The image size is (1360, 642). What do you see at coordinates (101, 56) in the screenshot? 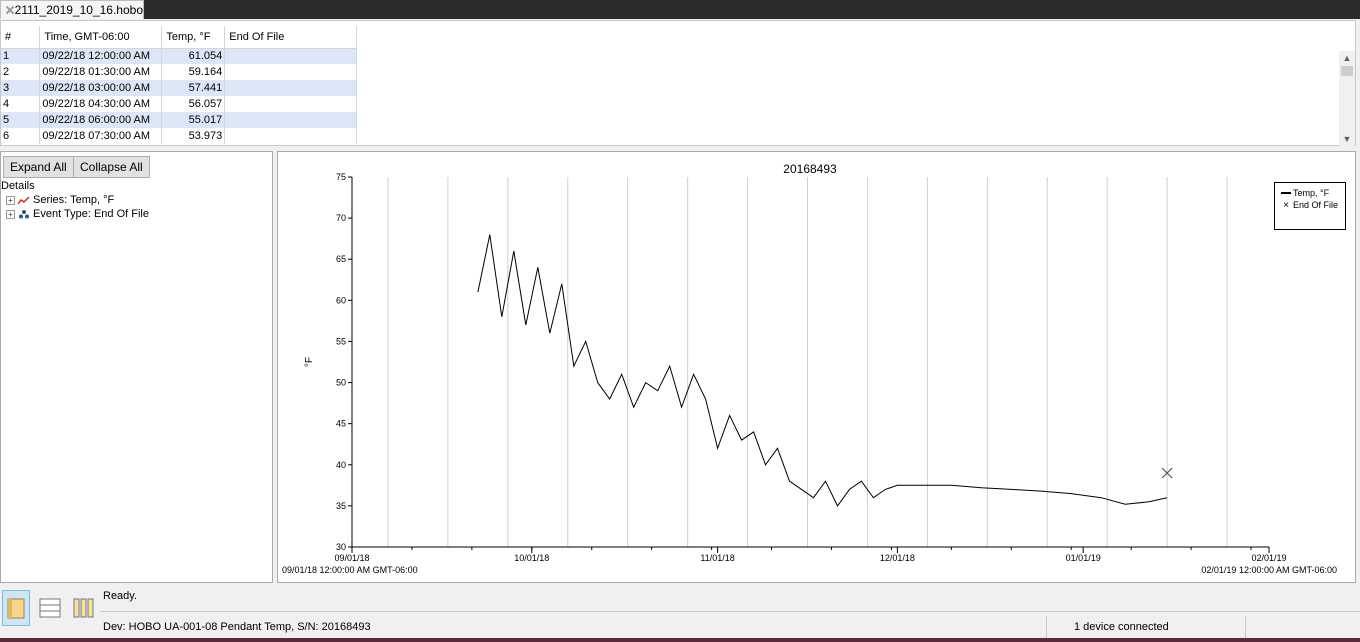
I see `cell-time: 09/22/18 12:00:00 AM` at bounding box center [101, 56].